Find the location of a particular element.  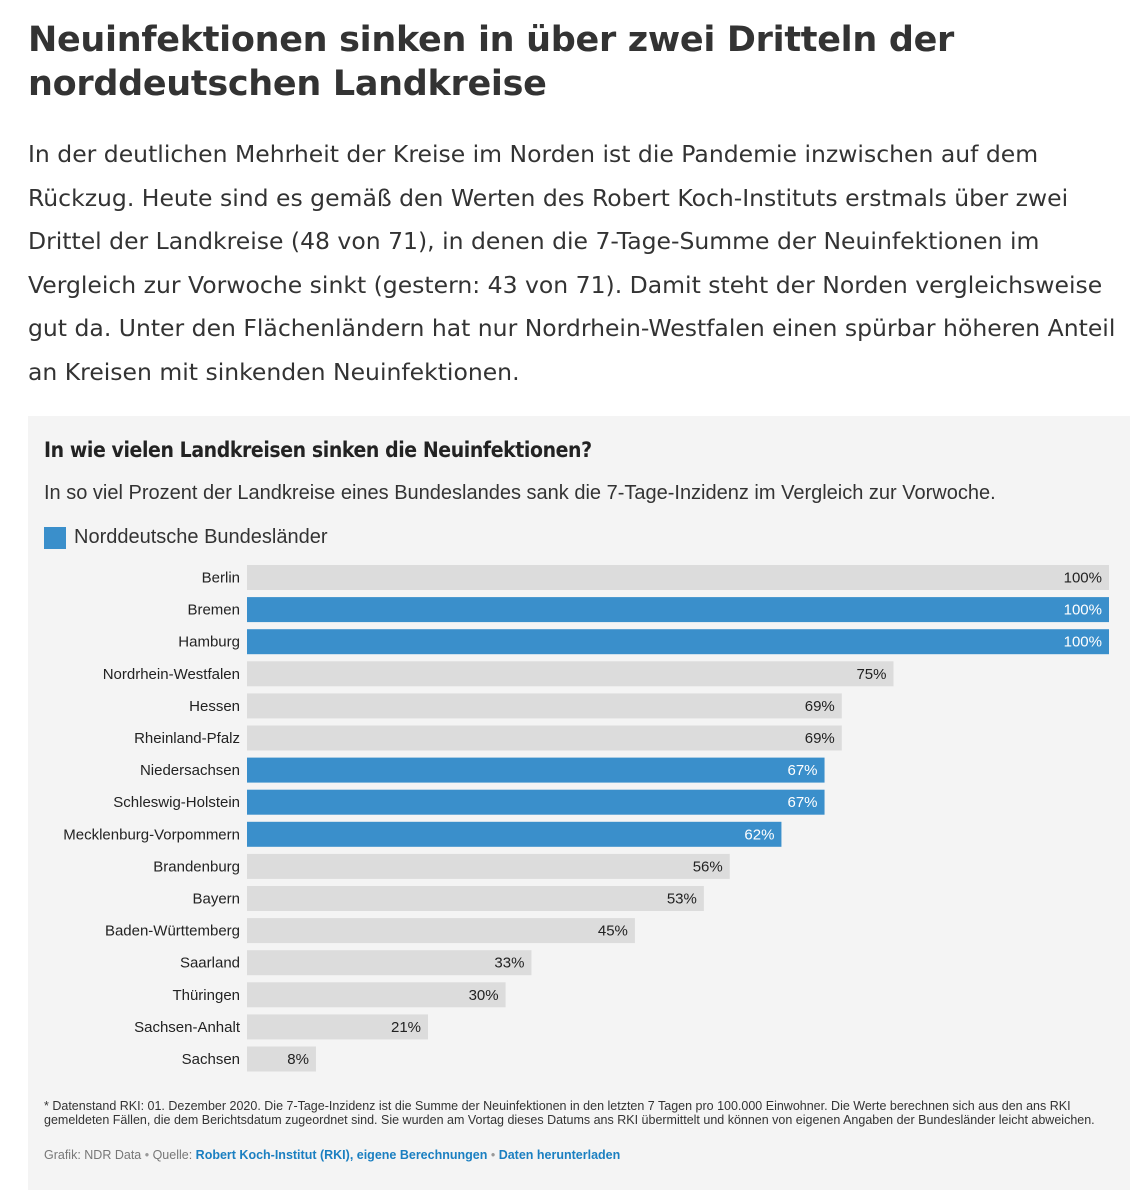

data-label: 45% is located at coordinates (613, 931).